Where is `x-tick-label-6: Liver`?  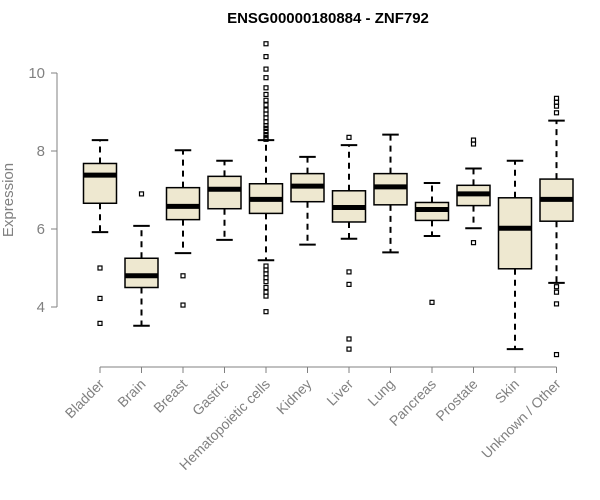 x-tick-label-6: Liver is located at coordinates (339, 392).